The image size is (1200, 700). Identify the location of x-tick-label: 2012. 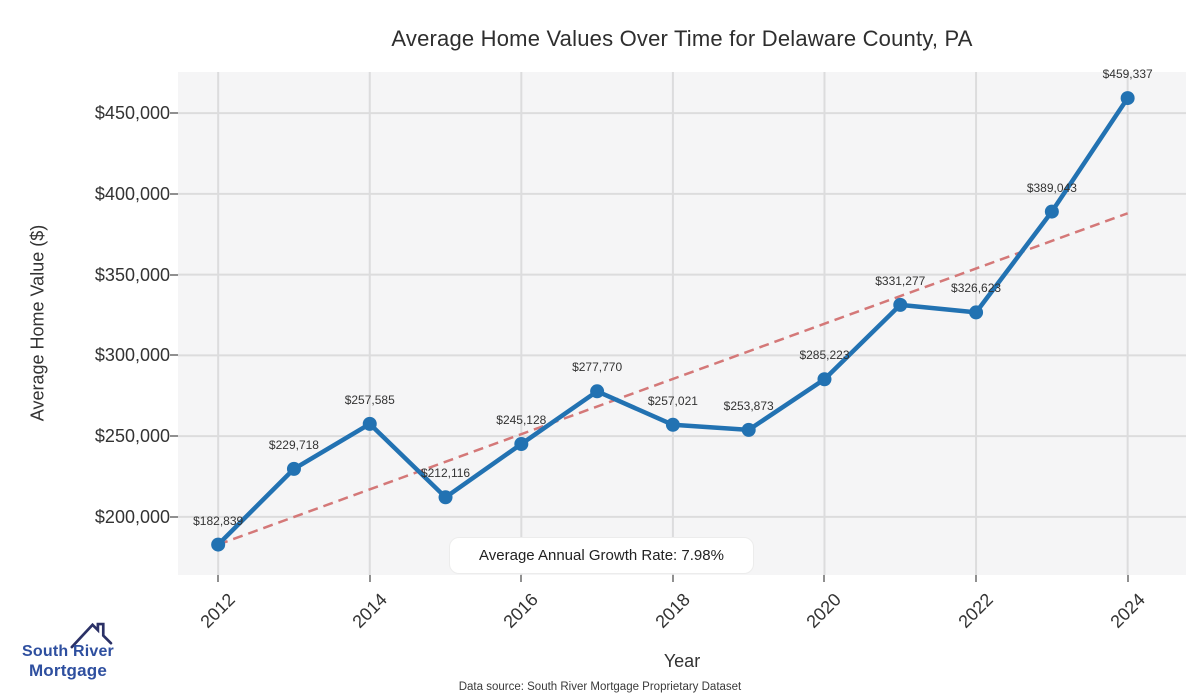
(218, 610).